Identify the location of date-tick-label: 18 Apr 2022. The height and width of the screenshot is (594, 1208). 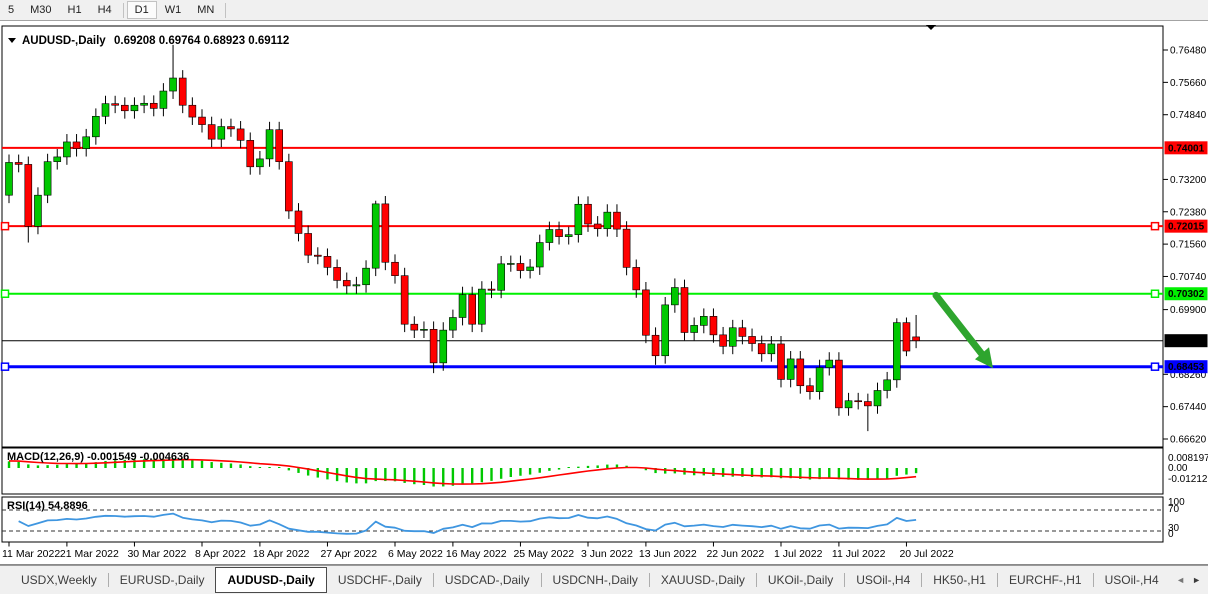
(281, 554).